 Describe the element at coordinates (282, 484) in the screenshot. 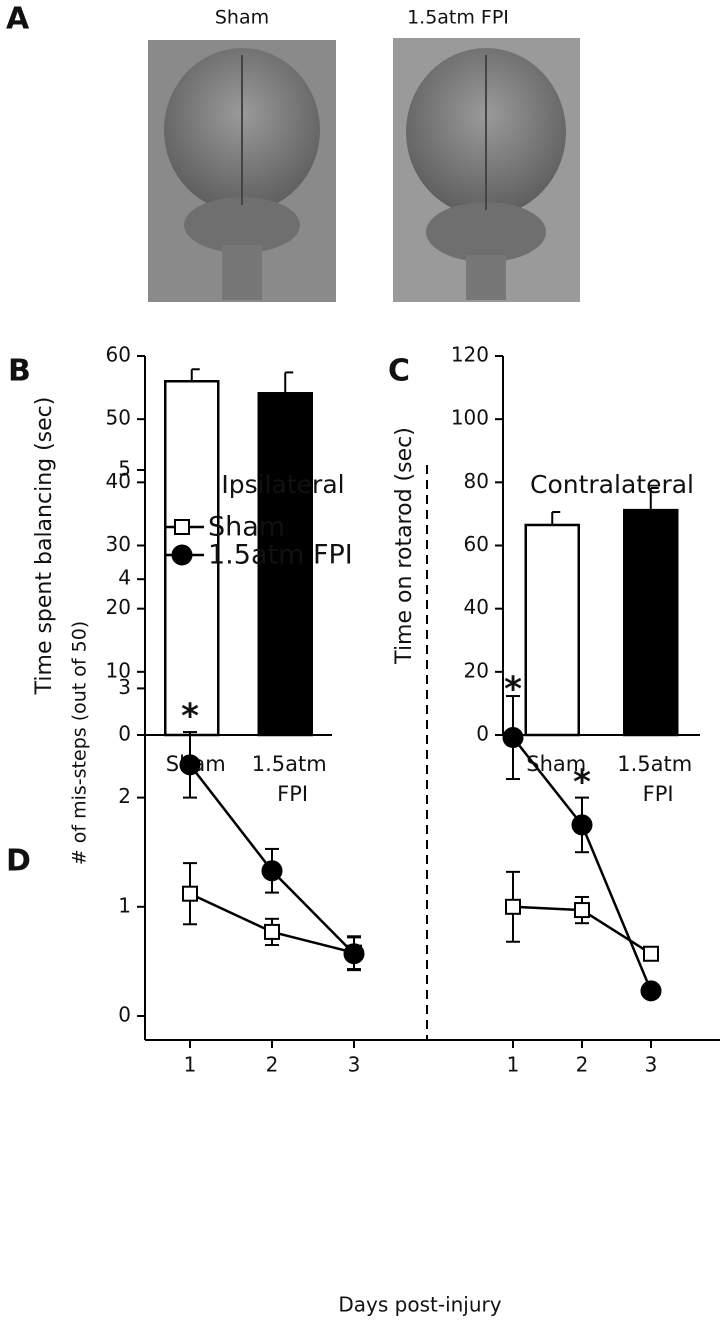

I see `subplot-title: Ipsilateral` at that location.